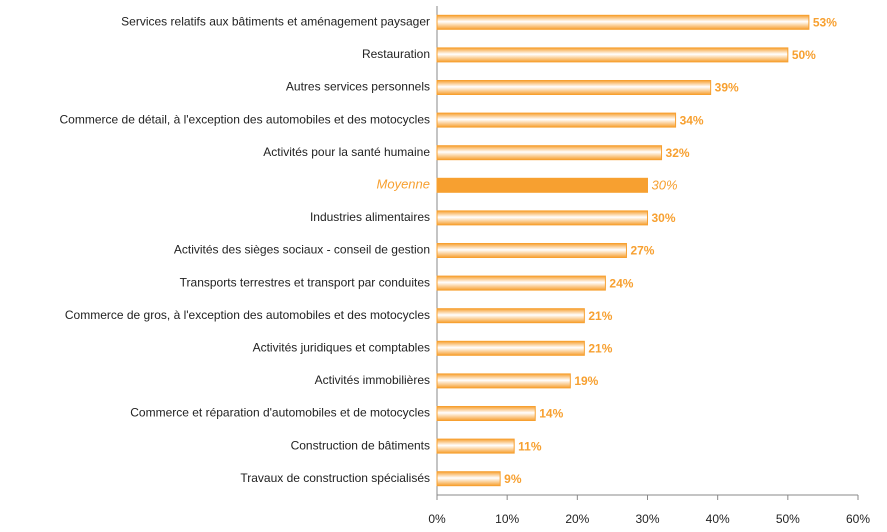 This screenshot has height=532, width=887. I want to click on value-label: 53%, so click(825, 22).